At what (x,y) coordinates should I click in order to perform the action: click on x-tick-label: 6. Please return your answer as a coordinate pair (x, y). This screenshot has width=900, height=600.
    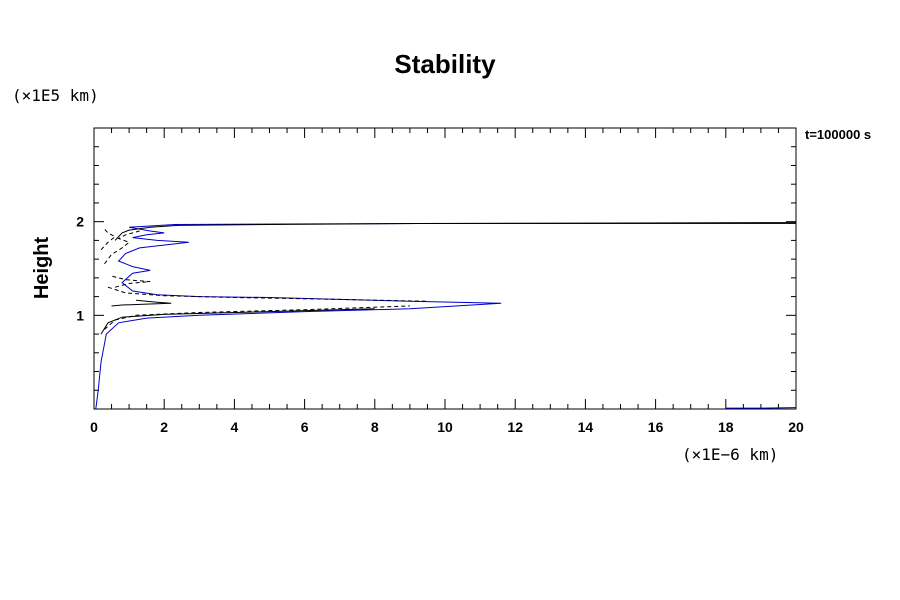
    Looking at the image, I should click on (305, 427).